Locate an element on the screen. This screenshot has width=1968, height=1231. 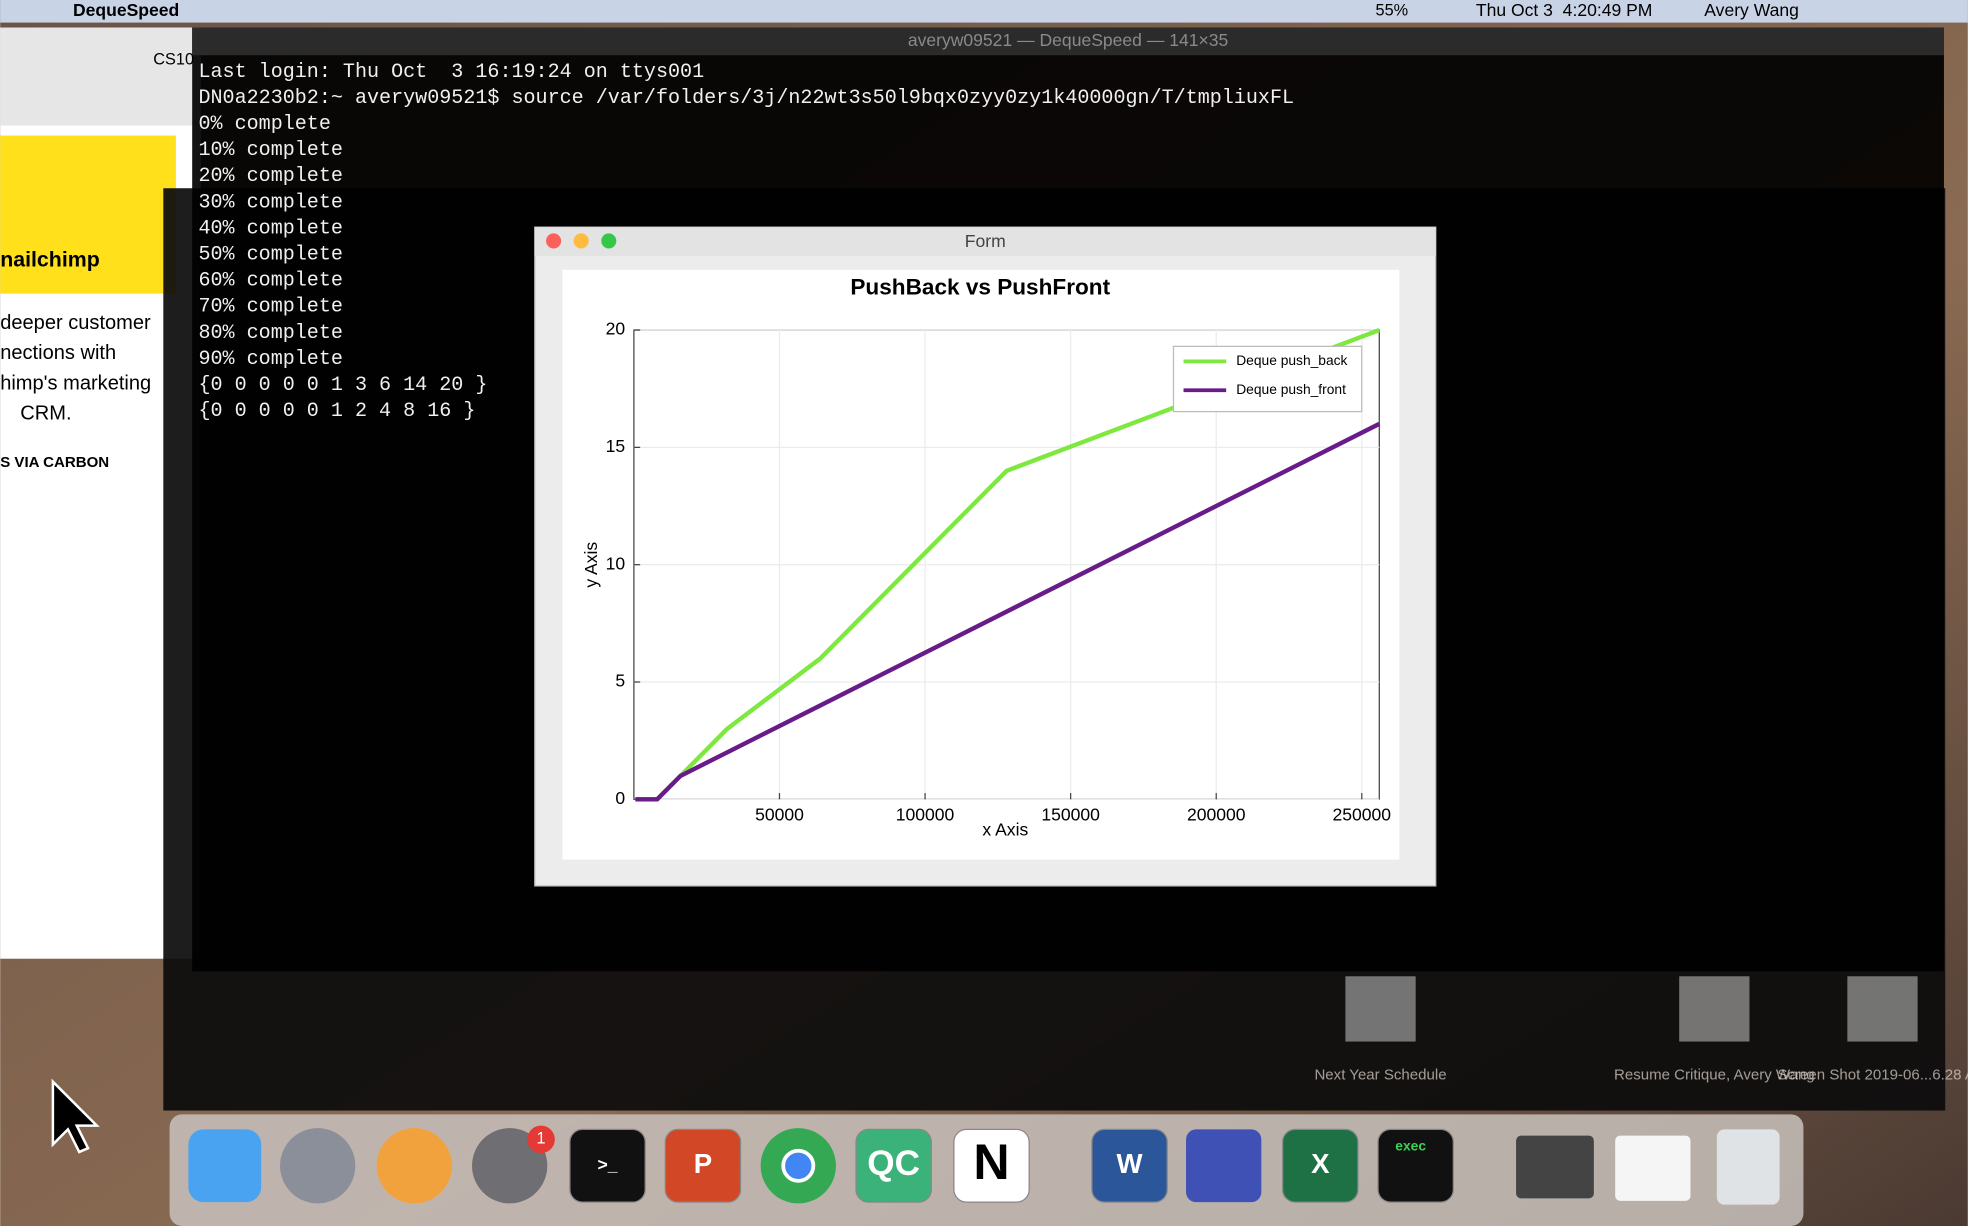
menu-bar is located at coordinates (984, 11).